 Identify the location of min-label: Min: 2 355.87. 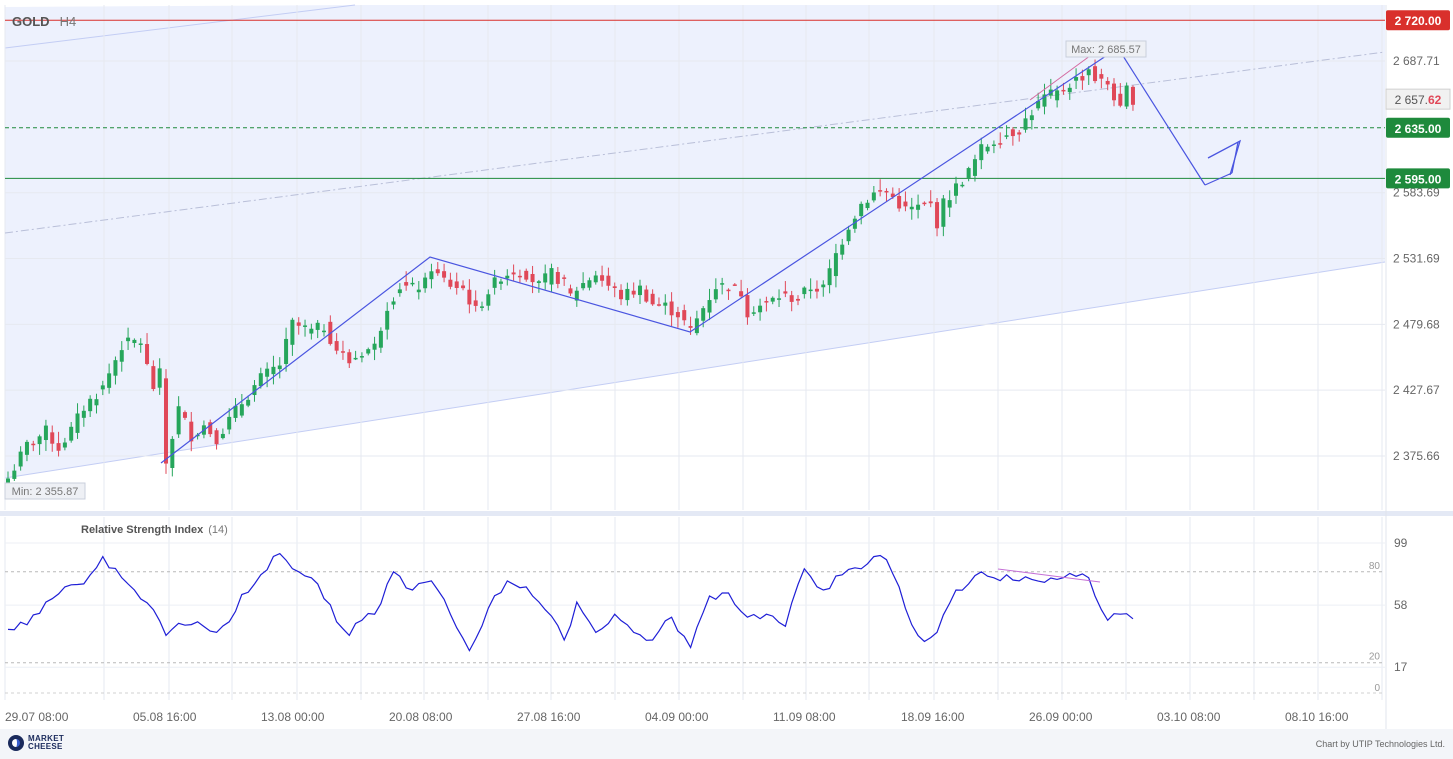
(45, 492).